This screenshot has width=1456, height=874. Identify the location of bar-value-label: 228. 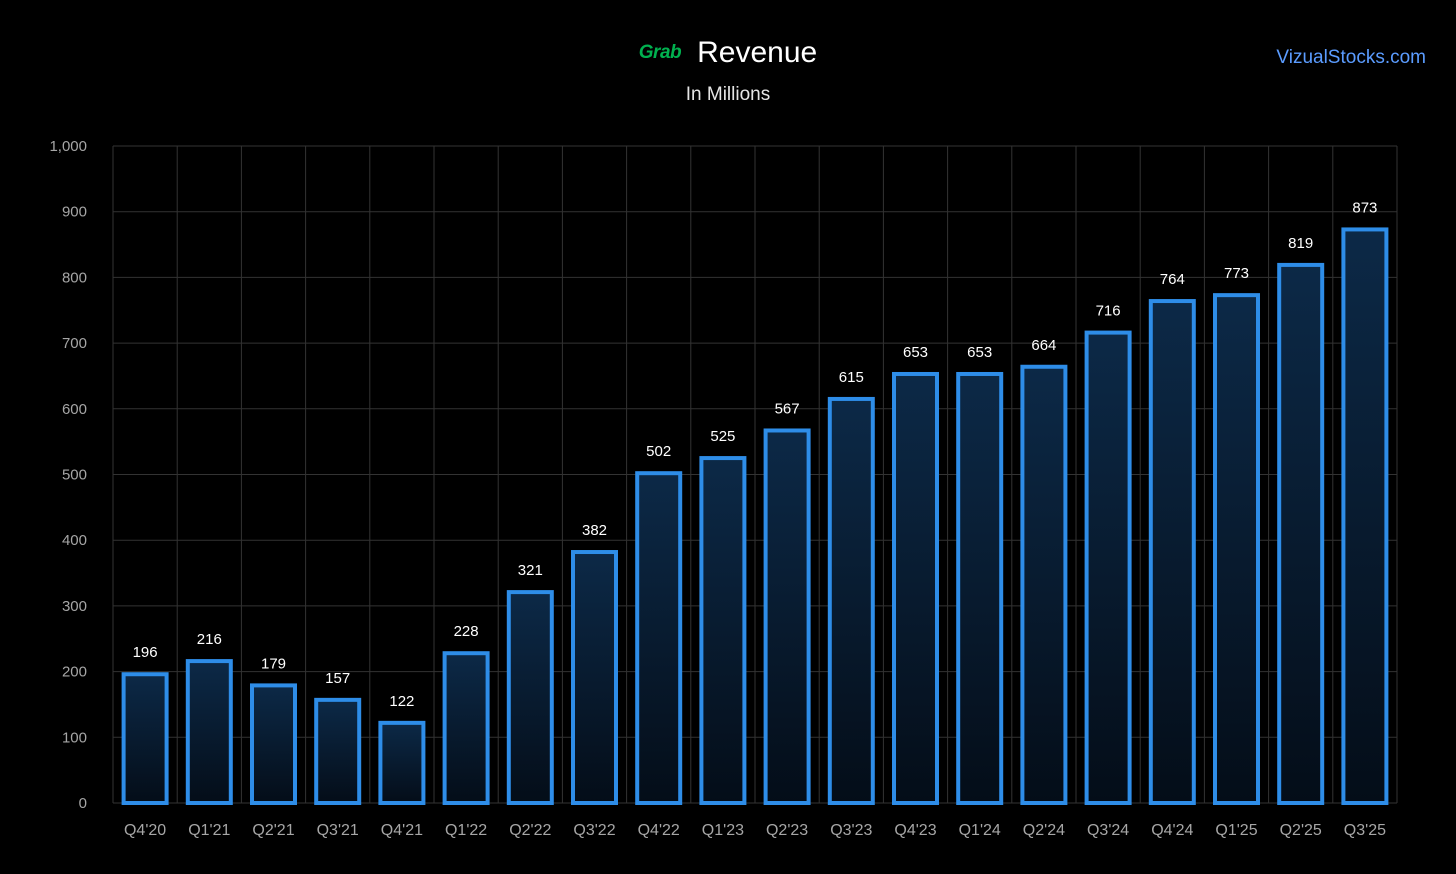
(466, 631).